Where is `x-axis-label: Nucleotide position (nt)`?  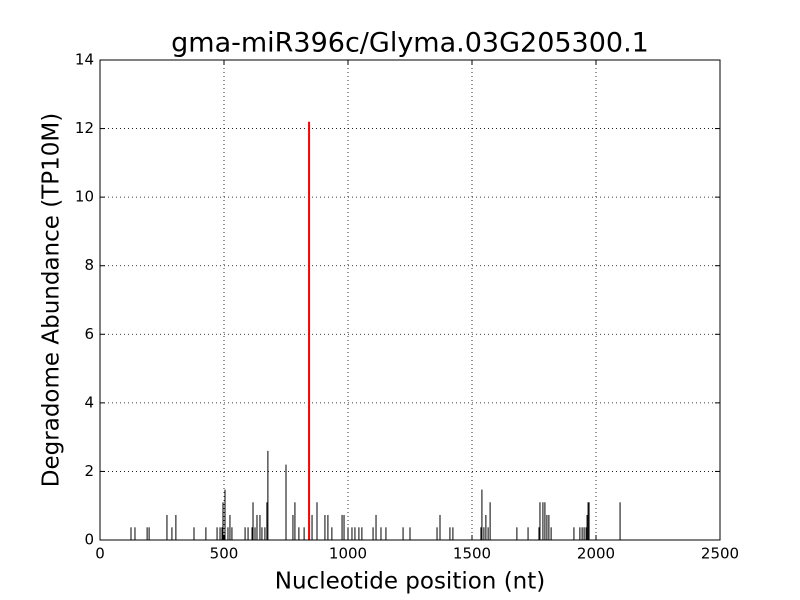 x-axis-label: Nucleotide position (nt) is located at coordinates (410, 582).